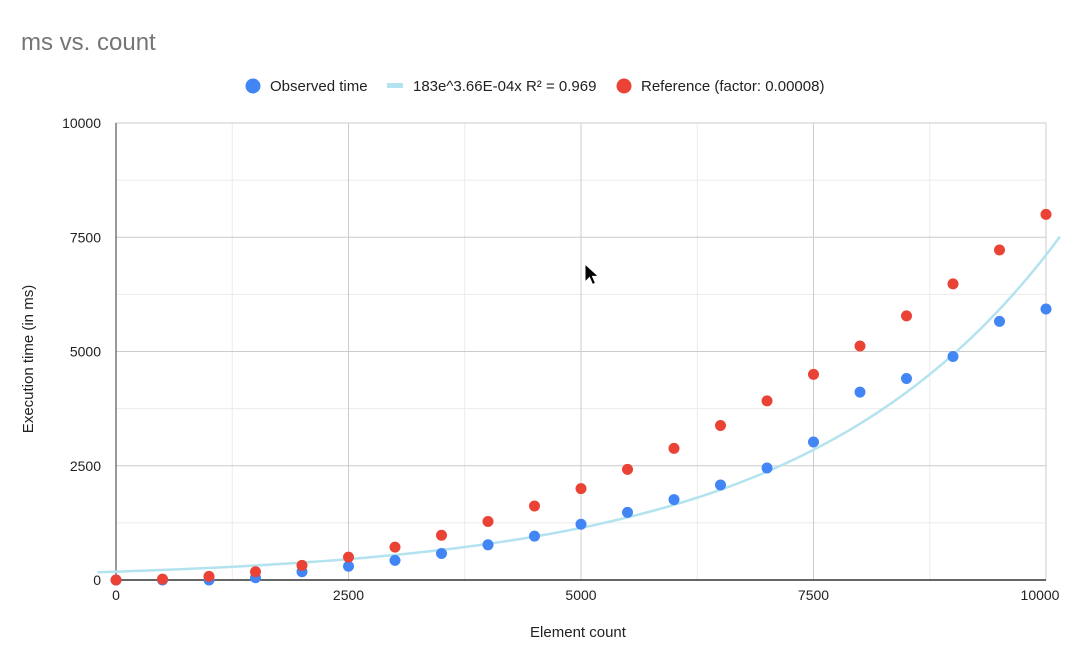  I want to click on x-tick-label: 5000, so click(580, 595).